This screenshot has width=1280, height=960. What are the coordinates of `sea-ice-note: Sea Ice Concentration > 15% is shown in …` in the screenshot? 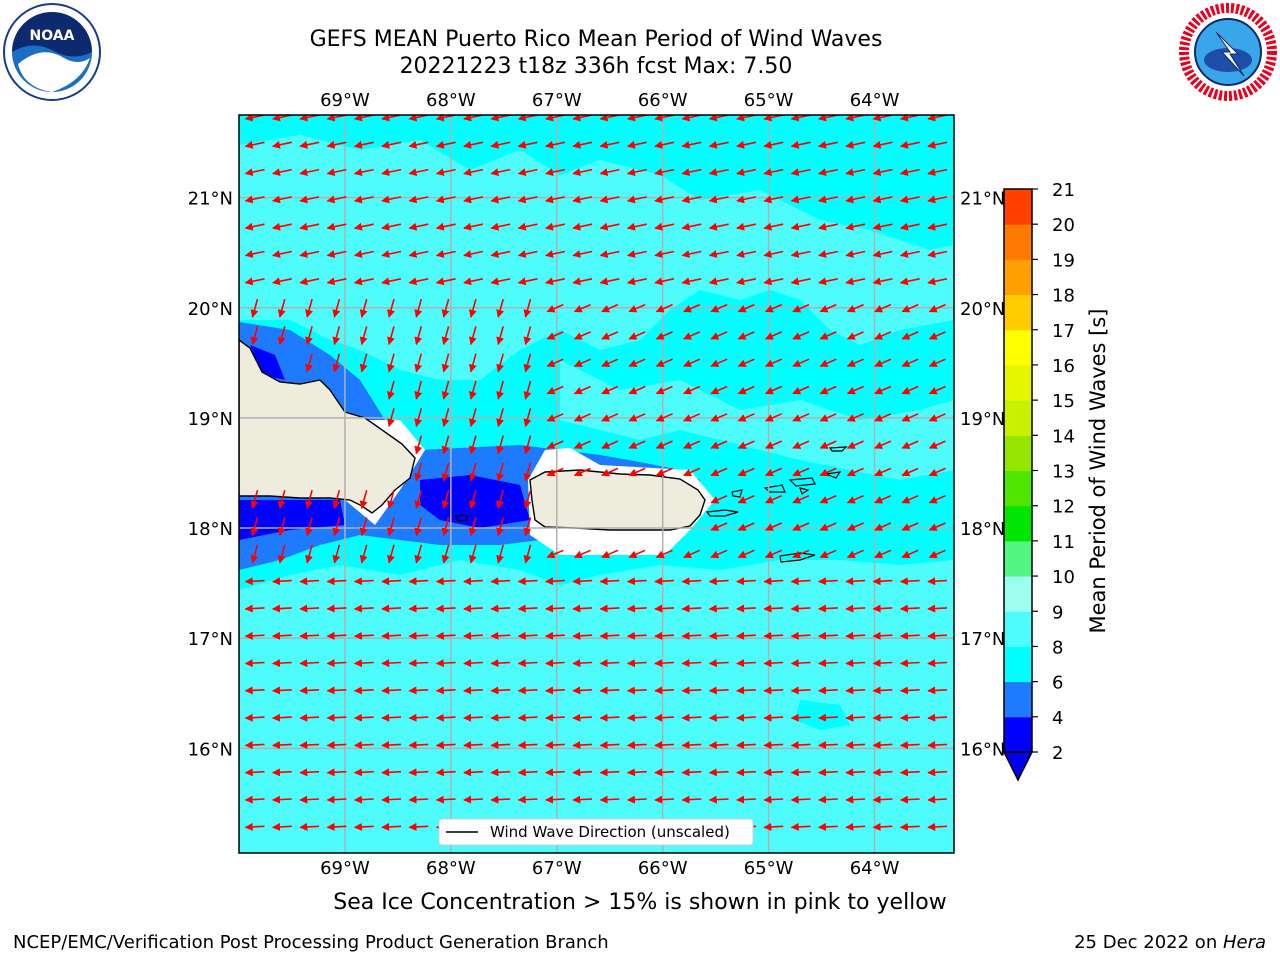 It's located at (640, 902).